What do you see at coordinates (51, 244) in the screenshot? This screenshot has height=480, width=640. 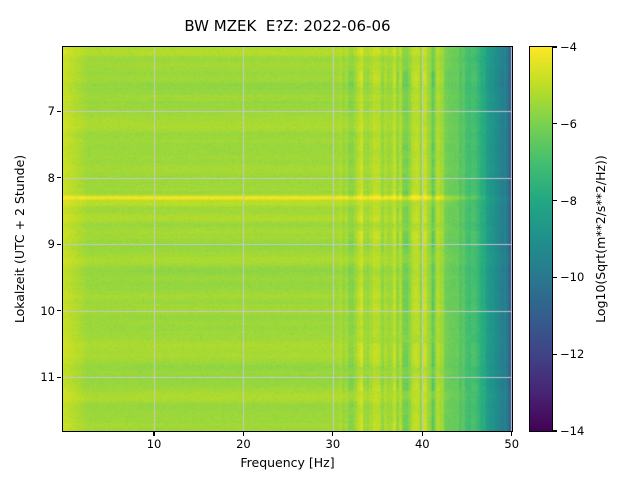 I see `y-tick-label: 9` at bounding box center [51, 244].